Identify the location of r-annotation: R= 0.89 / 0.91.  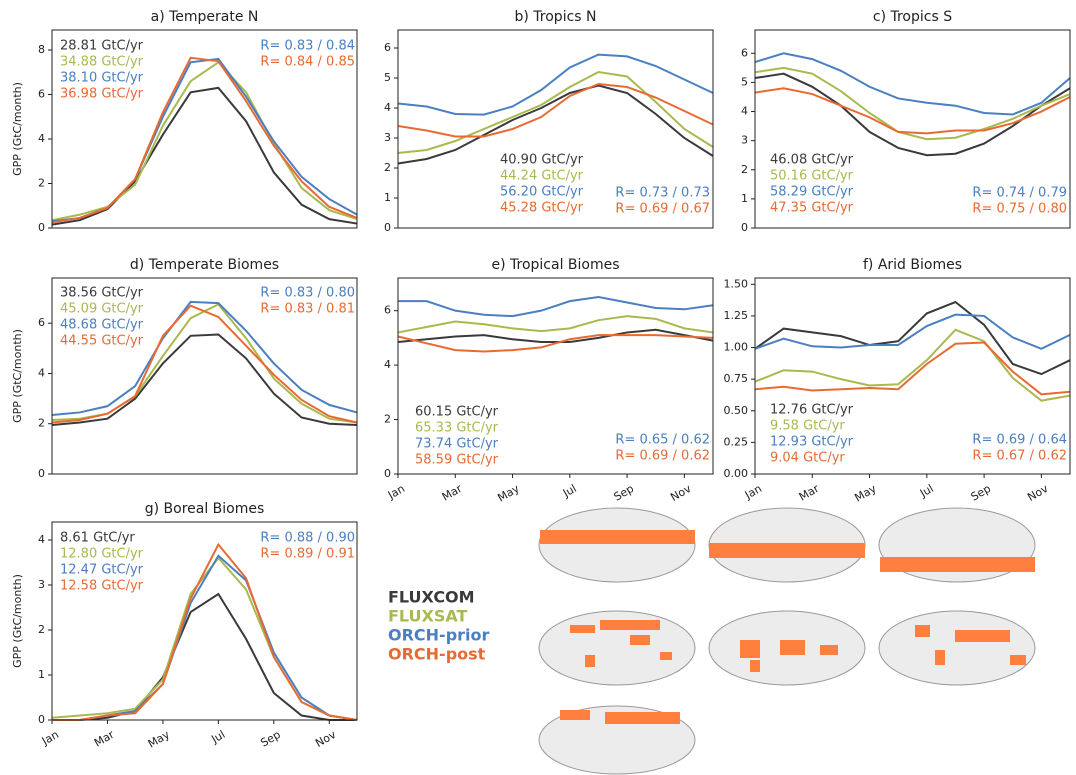
(307, 554).